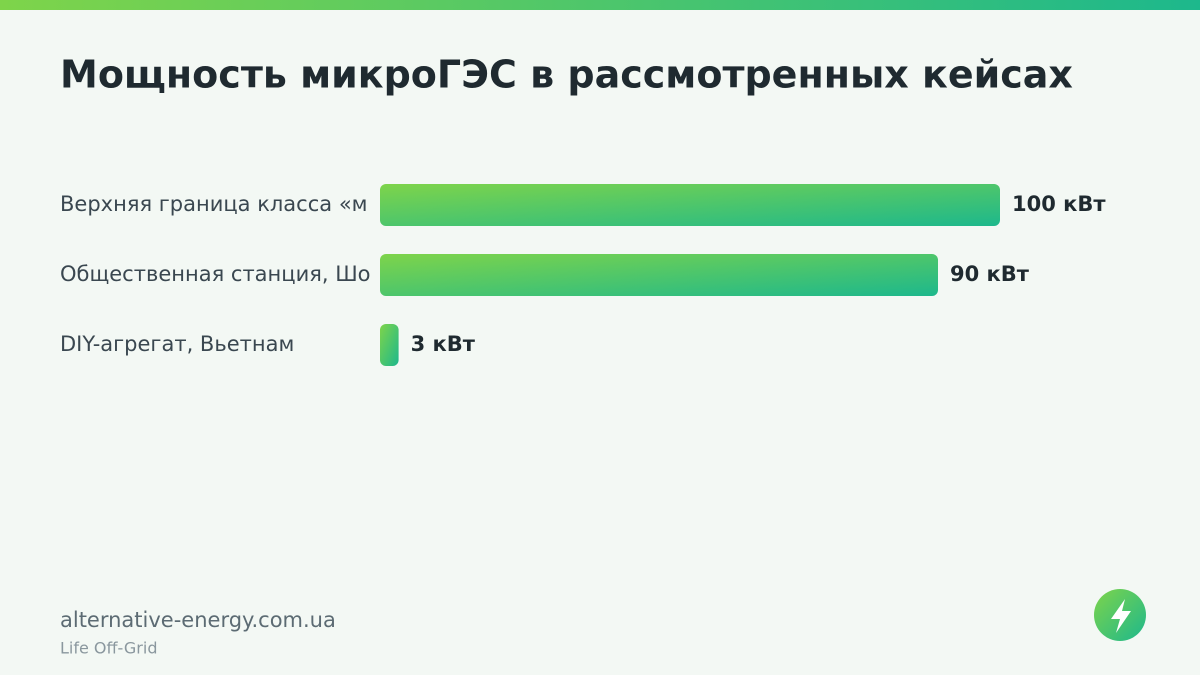 The height and width of the screenshot is (675, 1200). What do you see at coordinates (1059, 204) in the screenshot?
I see `value-label: 100 кВт` at bounding box center [1059, 204].